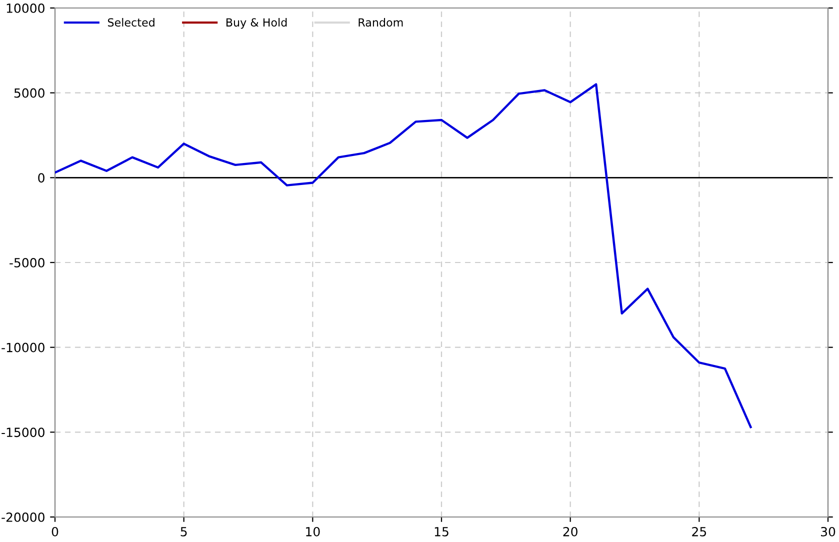  I want to click on x-tick-label: 5, so click(183, 531).